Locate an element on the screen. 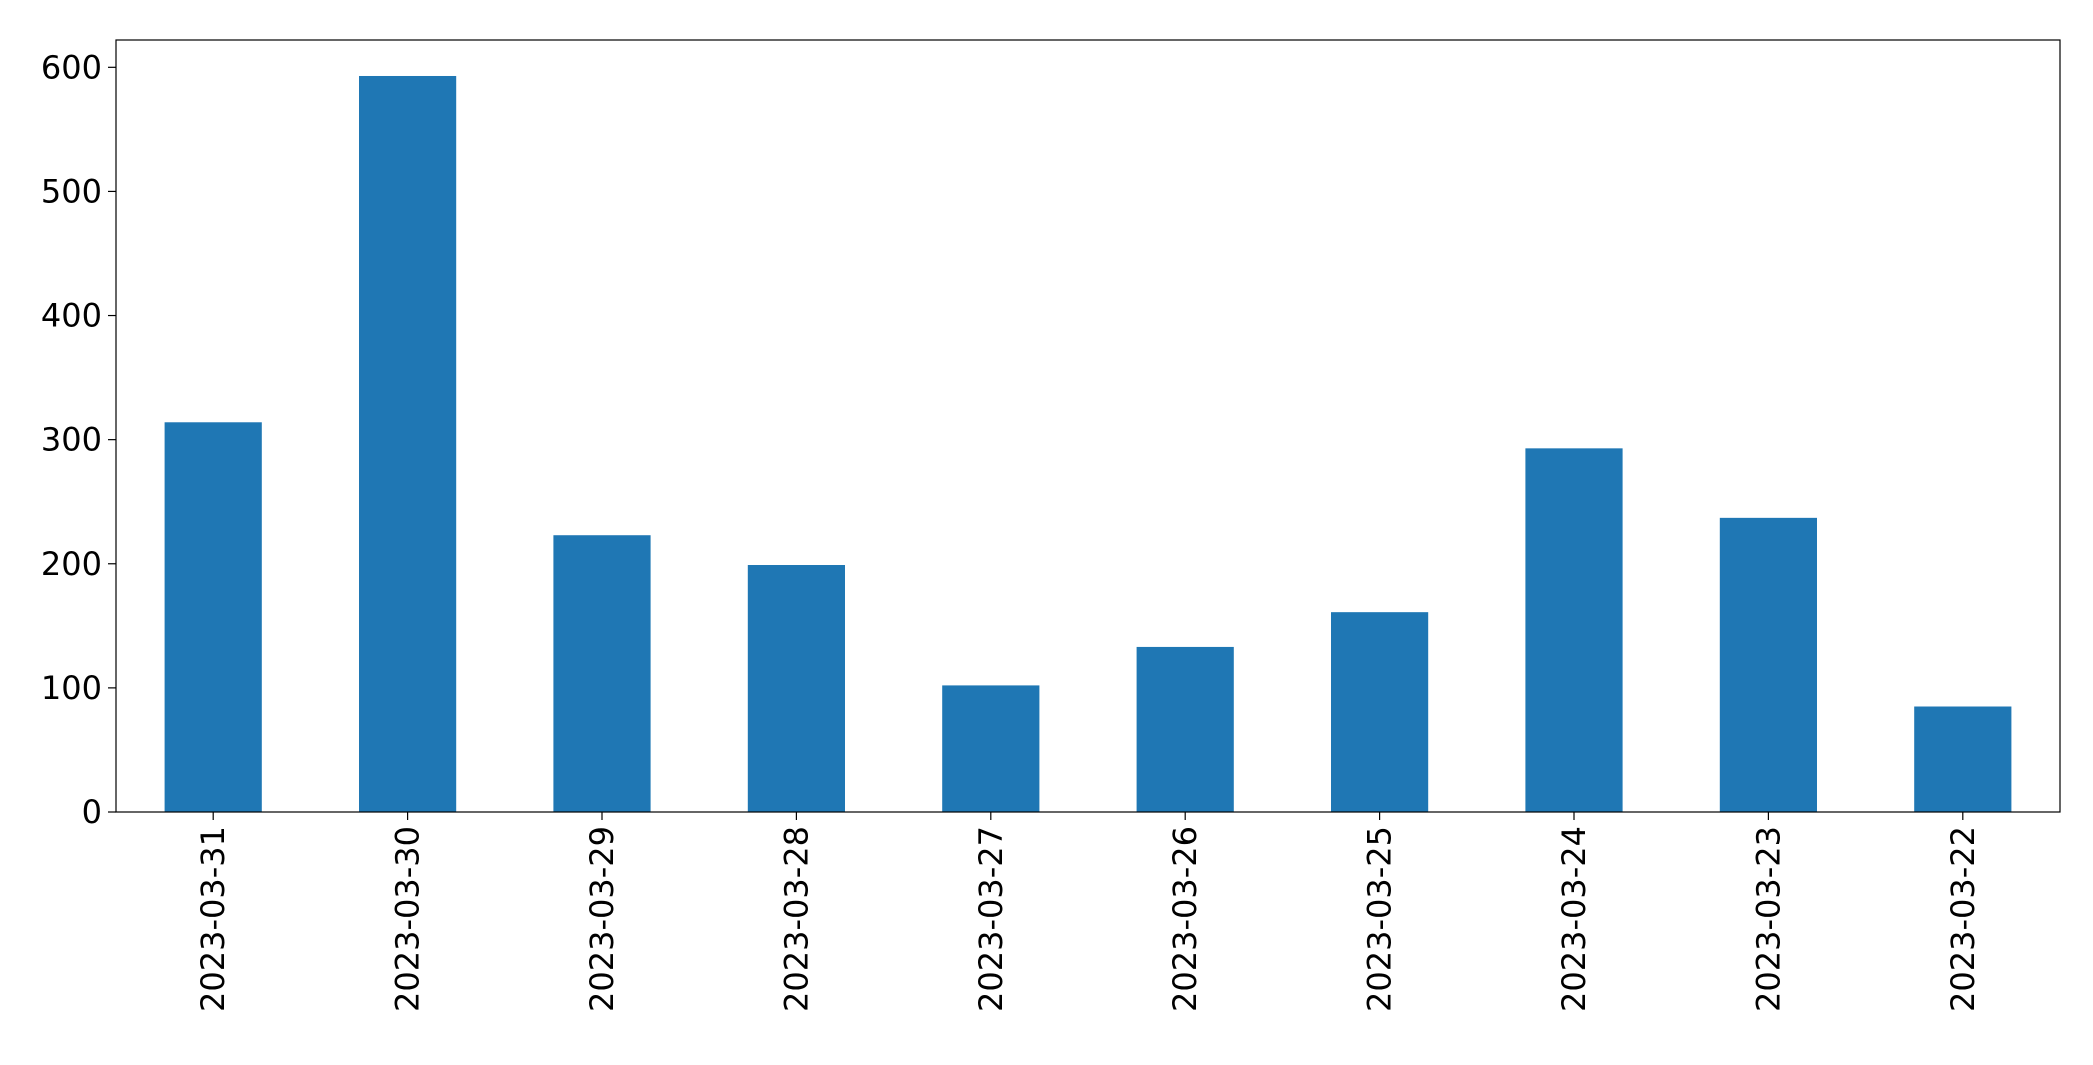  x-tick-label: 2023-03-31 is located at coordinates (213, 919).